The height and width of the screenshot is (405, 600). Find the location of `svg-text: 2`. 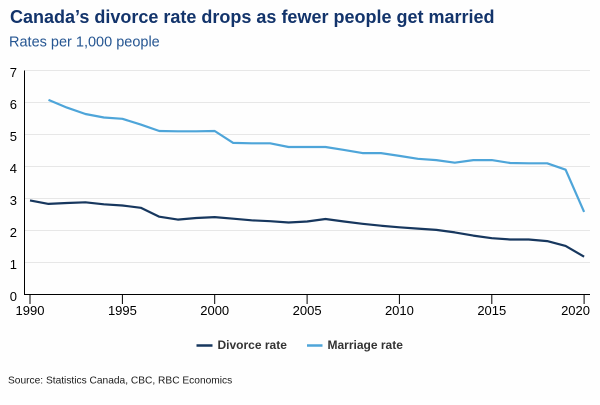

svg-text: 2 is located at coordinates (13, 232).